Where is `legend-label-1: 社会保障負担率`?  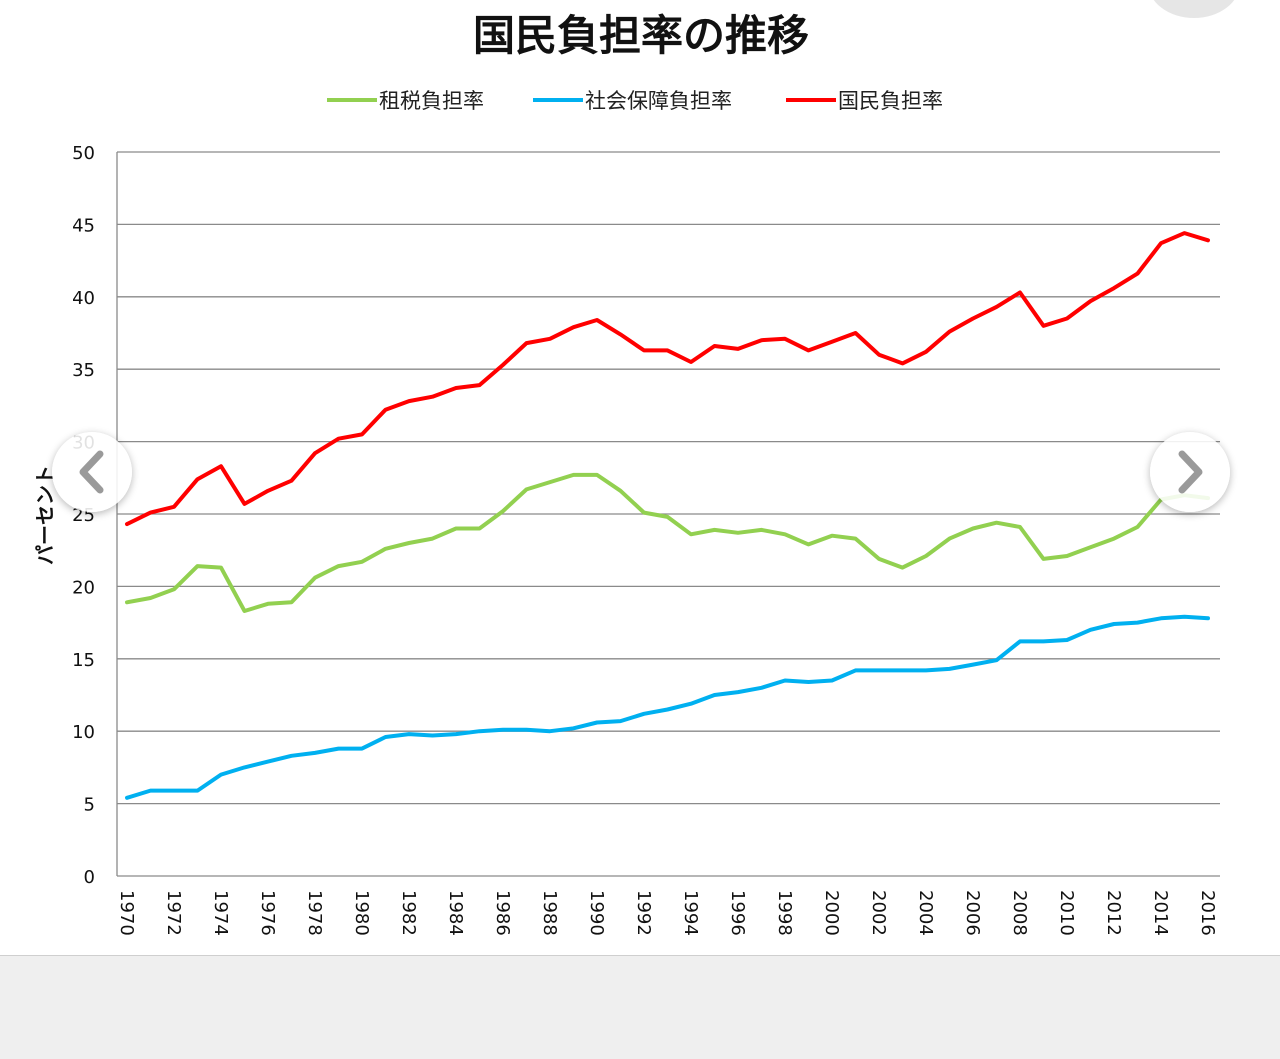
legend-label-1: 社会保障負担率 is located at coordinates (658, 101).